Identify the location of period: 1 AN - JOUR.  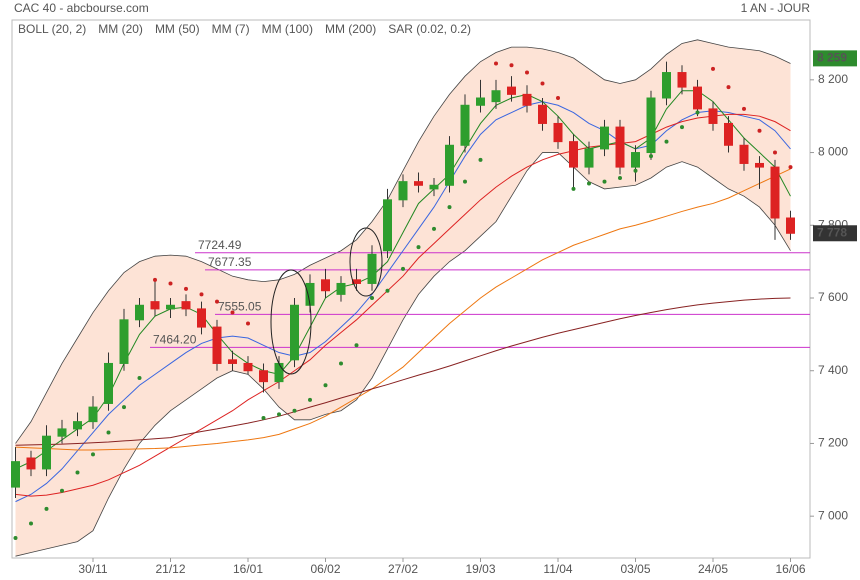
(776, 8).